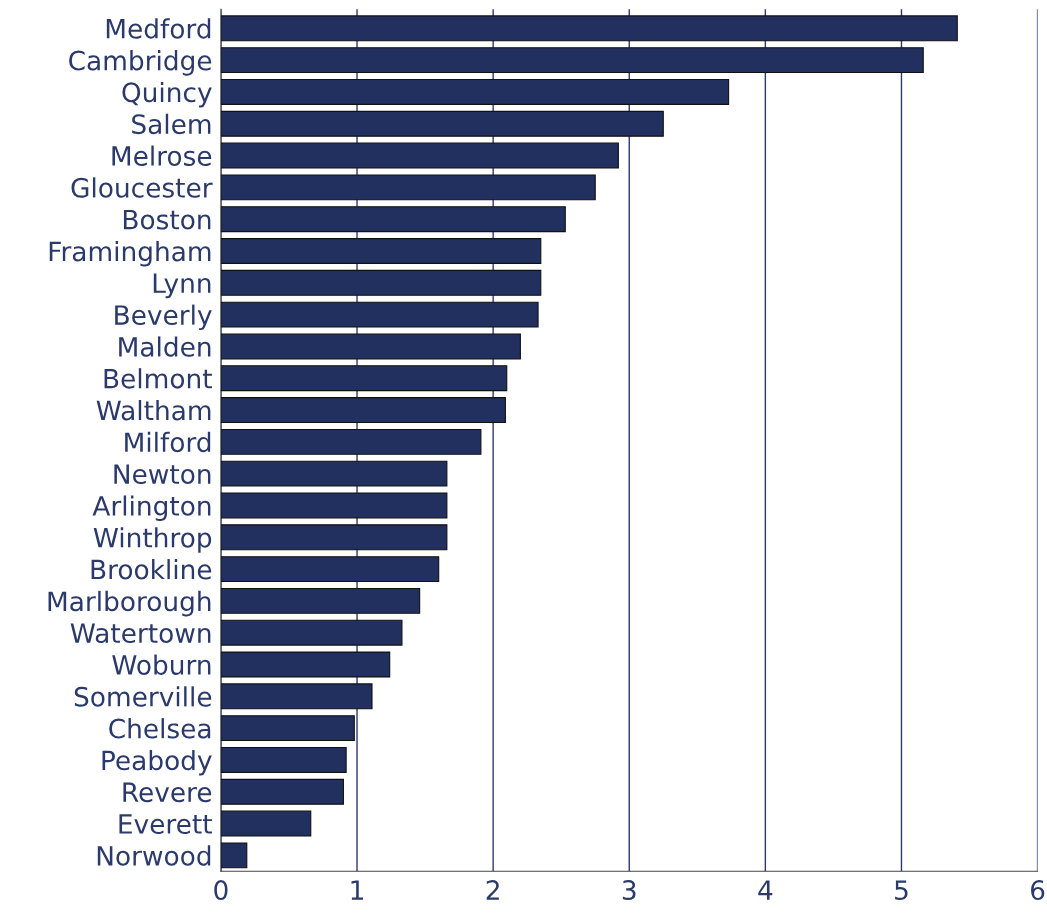 The height and width of the screenshot is (922, 1047). Describe the element at coordinates (167, 792) in the screenshot. I see `y-tick-label: Revere` at that location.